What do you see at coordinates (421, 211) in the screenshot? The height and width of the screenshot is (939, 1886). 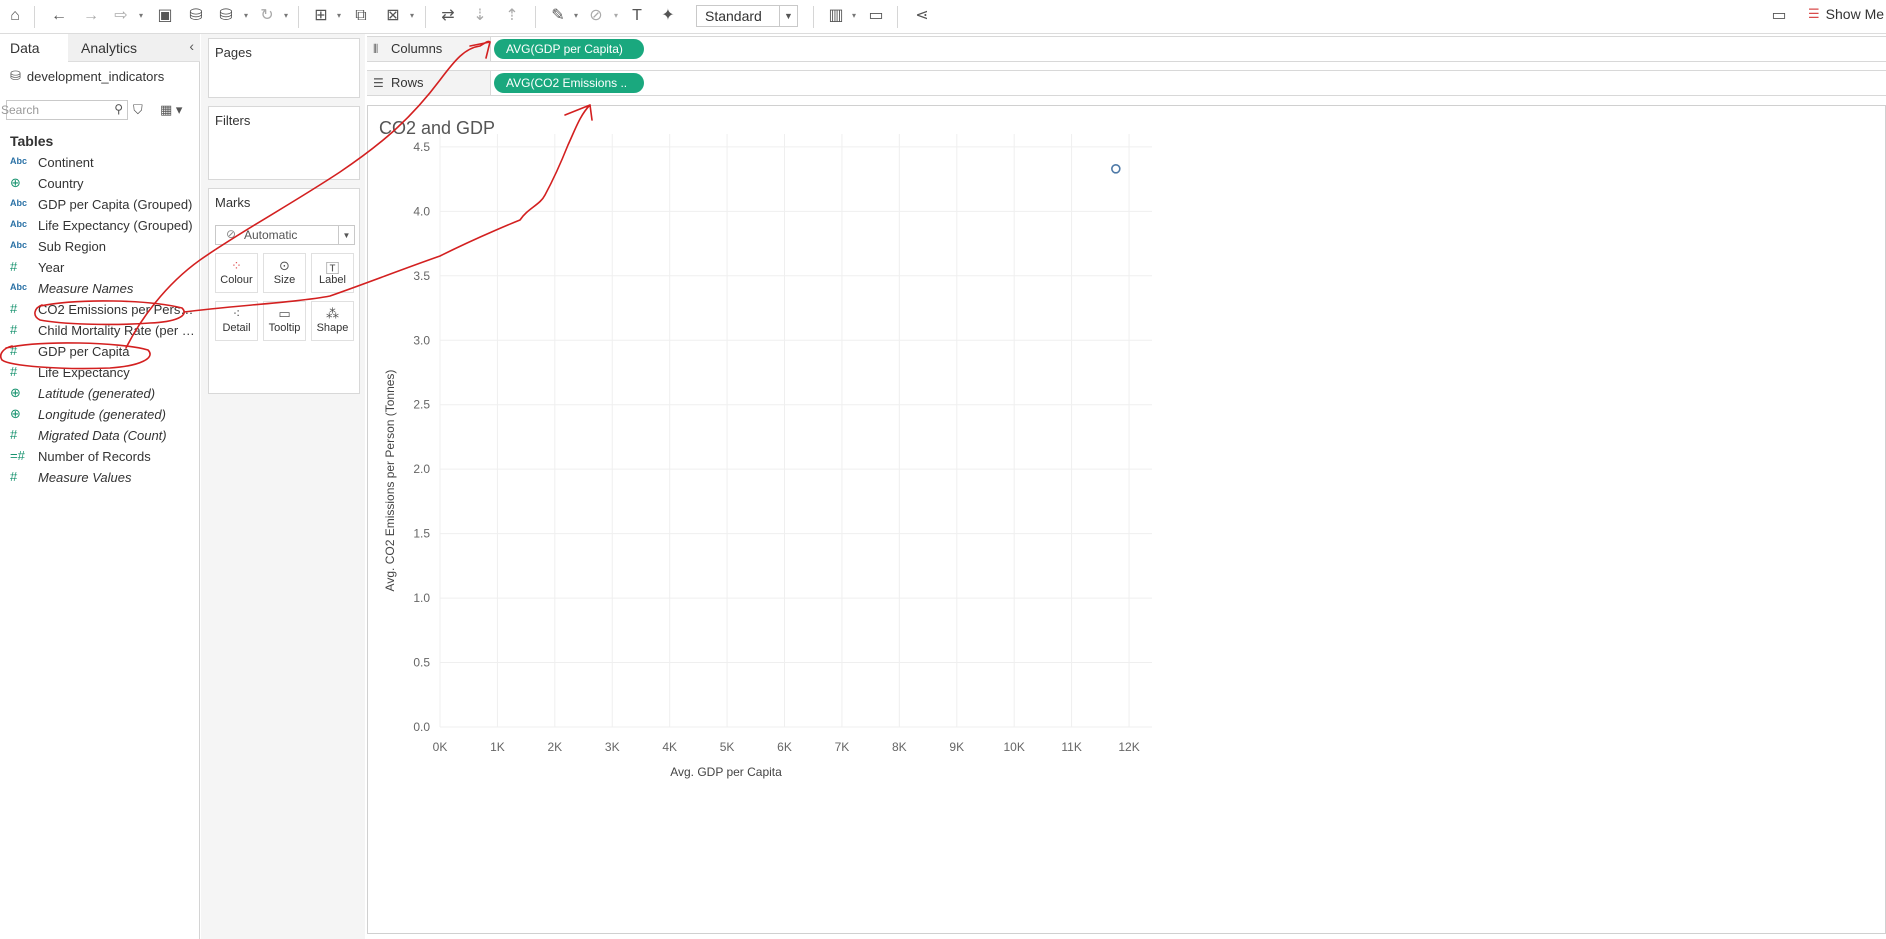 I see `y-tick-label: 4.0` at bounding box center [421, 211].